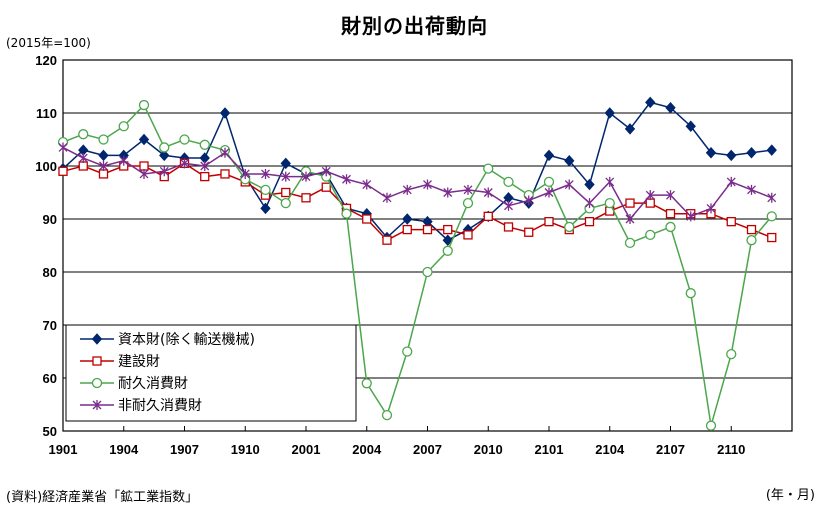  What do you see at coordinates (50, 272) in the screenshot?
I see `y-tick-label: 80` at bounding box center [50, 272].